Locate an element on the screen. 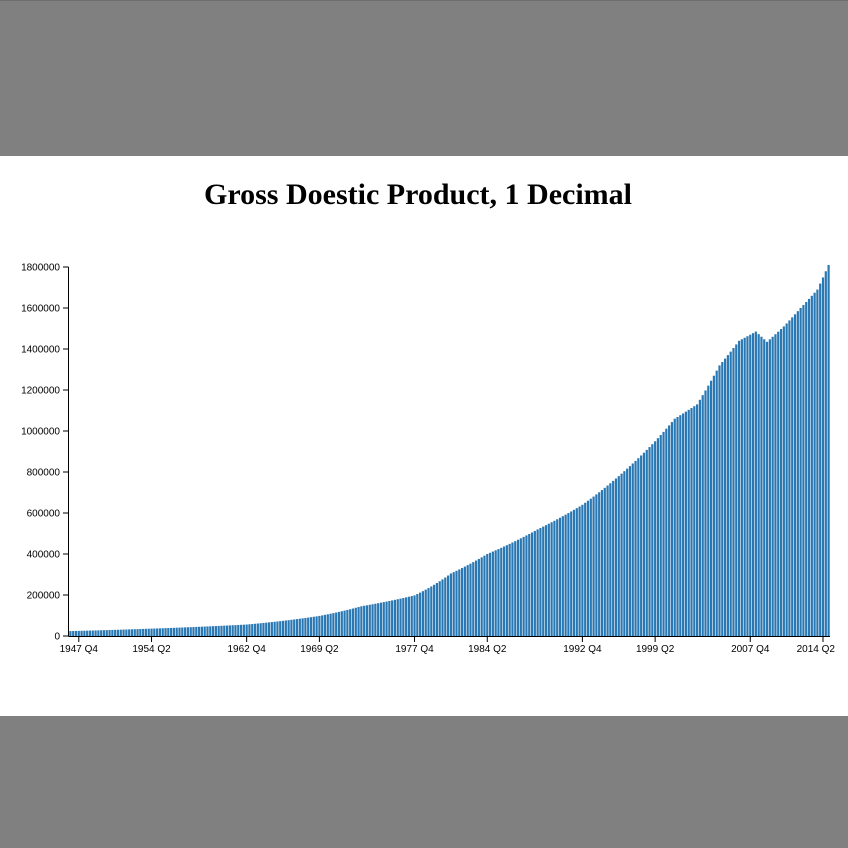 The image size is (848, 848). y-tick-label: 200000 is located at coordinates (44, 596).